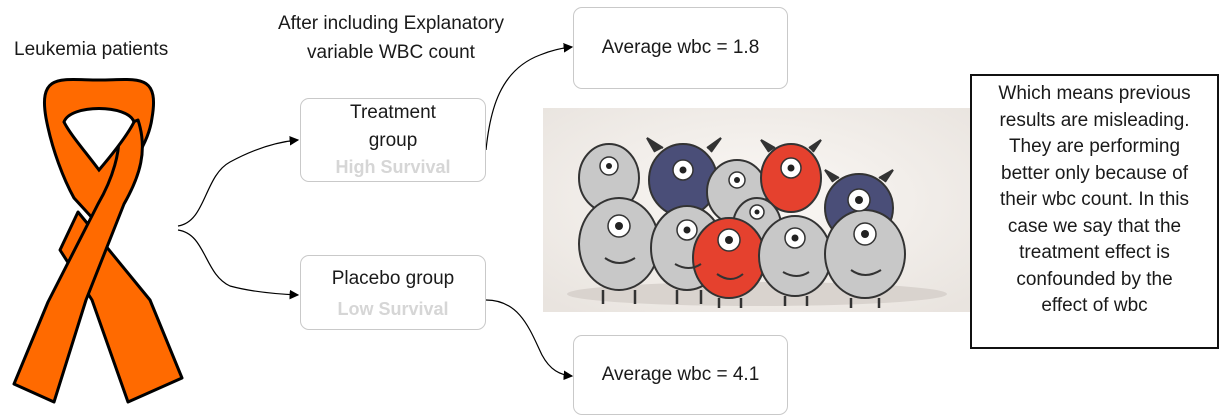 This screenshot has width=1228, height=416. Describe the element at coordinates (393, 167) in the screenshot. I see `treatment-outcome: High Survival` at that location.